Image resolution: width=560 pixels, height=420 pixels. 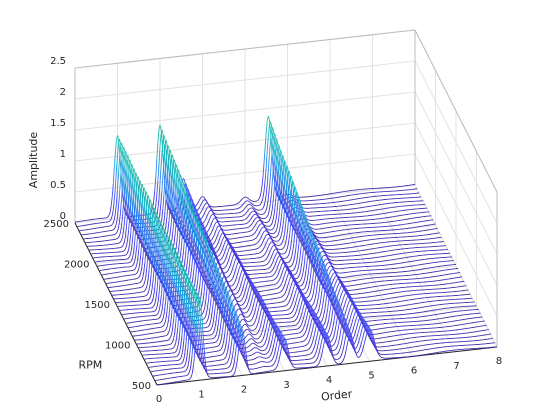 What do you see at coordinates (456, 204) in the screenshot?
I see `side-gridline-z` at bounding box center [456, 204].